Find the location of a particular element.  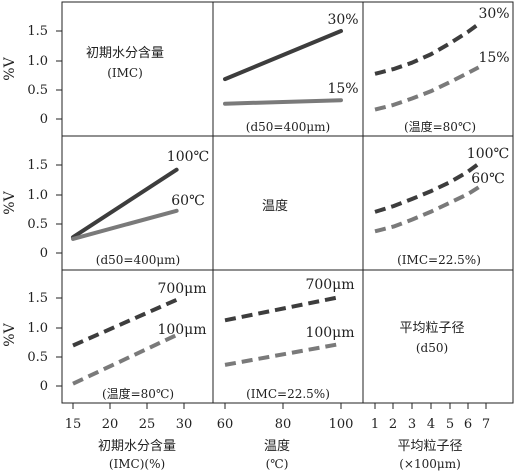

panel-row1-col2 is located at coordinates (283, 67).